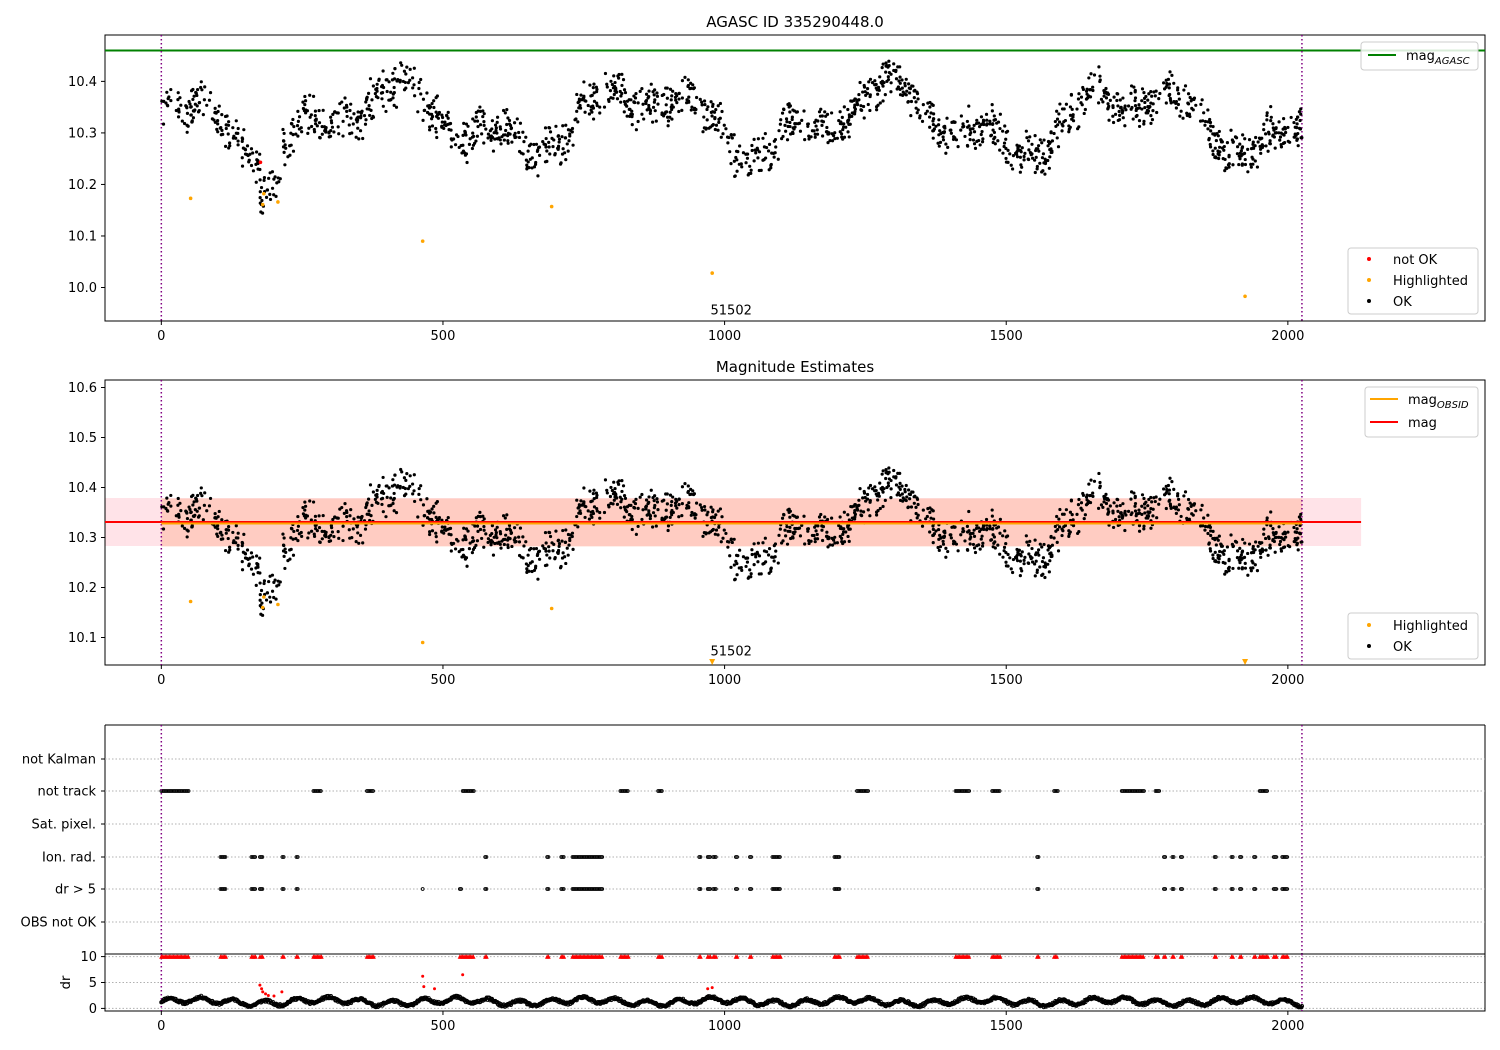 The width and height of the screenshot is (1500, 1050). What do you see at coordinates (1369, 280) in the screenshot?
I see `legend-highlighted-swatch` at bounding box center [1369, 280].